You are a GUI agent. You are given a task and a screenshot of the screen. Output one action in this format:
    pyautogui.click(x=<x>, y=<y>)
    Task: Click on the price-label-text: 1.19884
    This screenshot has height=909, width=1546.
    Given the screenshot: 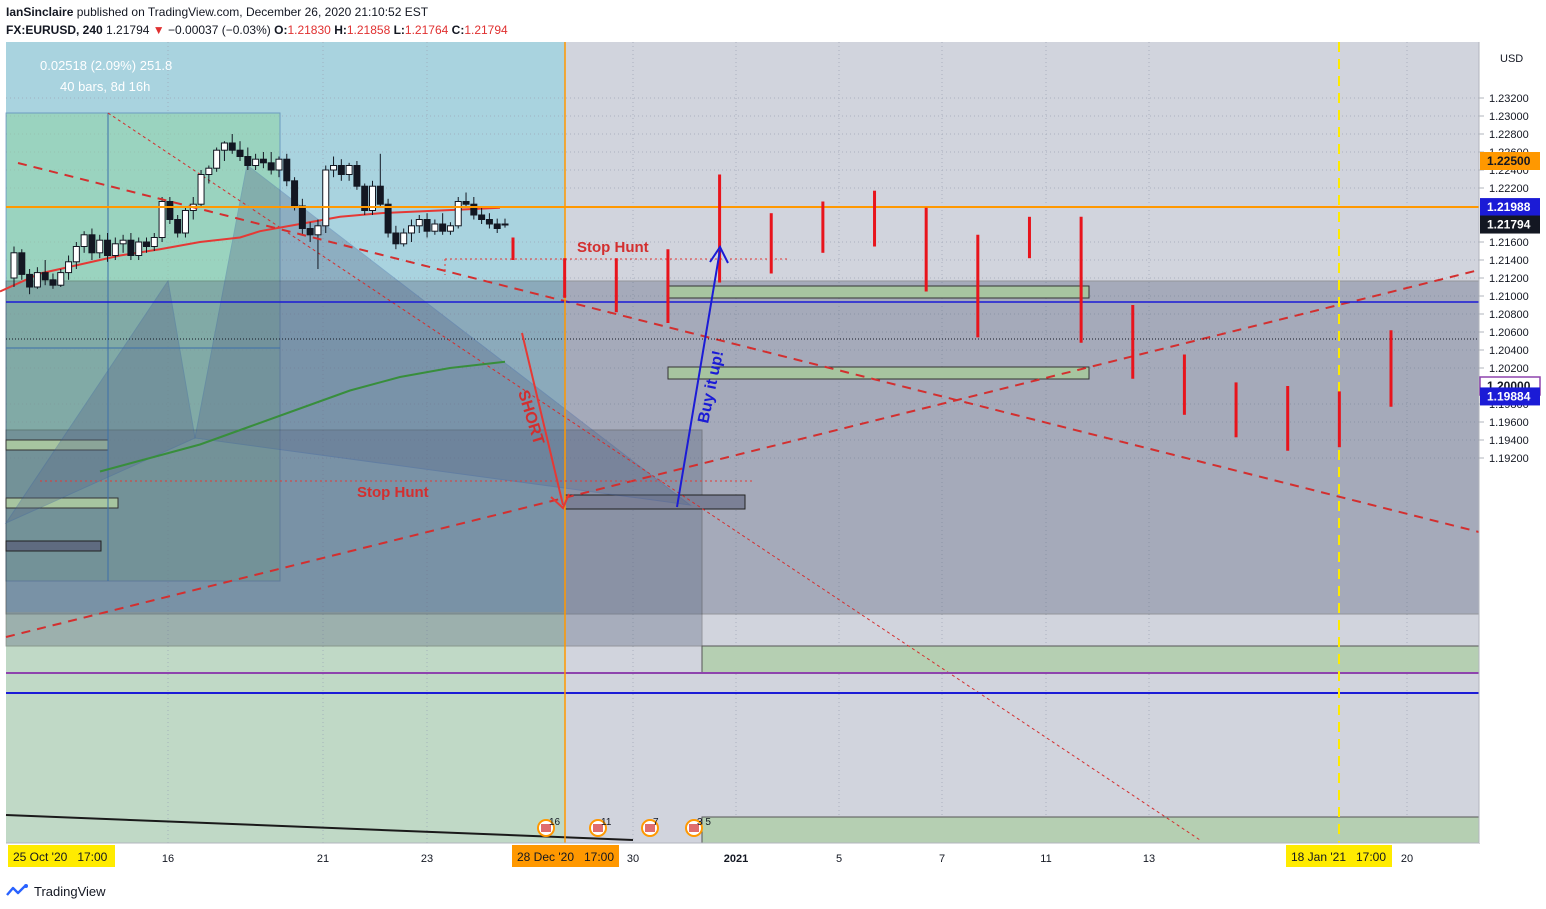 What is the action you would take?
    pyautogui.click(x=1509, y=396)
    